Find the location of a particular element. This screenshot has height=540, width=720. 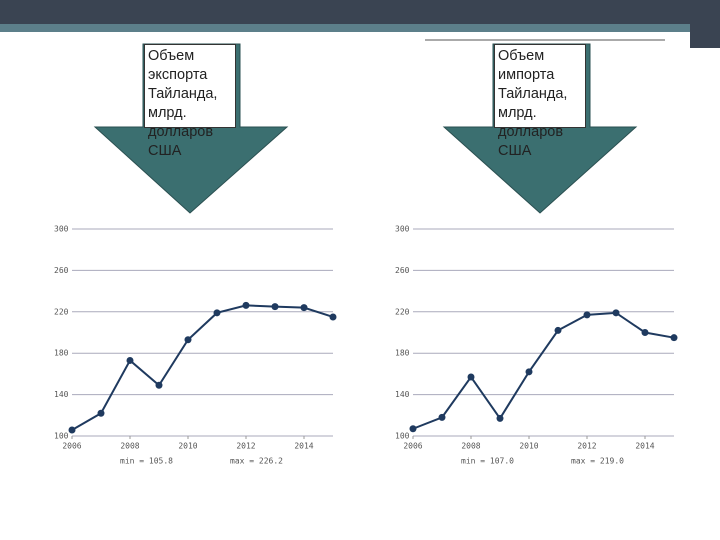

annotation: min = 105.8 is located at coordinates (146, 461).